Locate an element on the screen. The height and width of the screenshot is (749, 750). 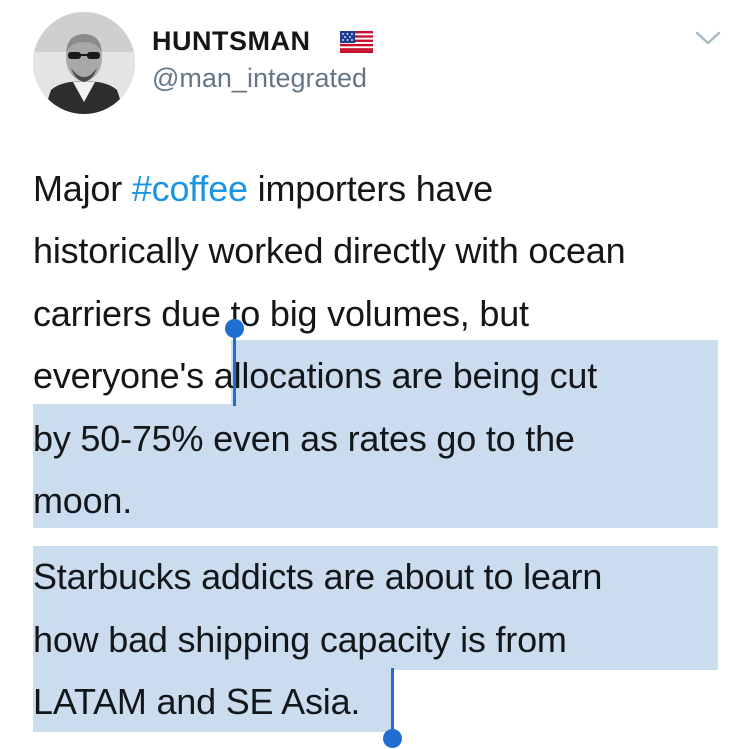
tweet-line: everyone's allocations are being cut is located at coordinates (383, 376).